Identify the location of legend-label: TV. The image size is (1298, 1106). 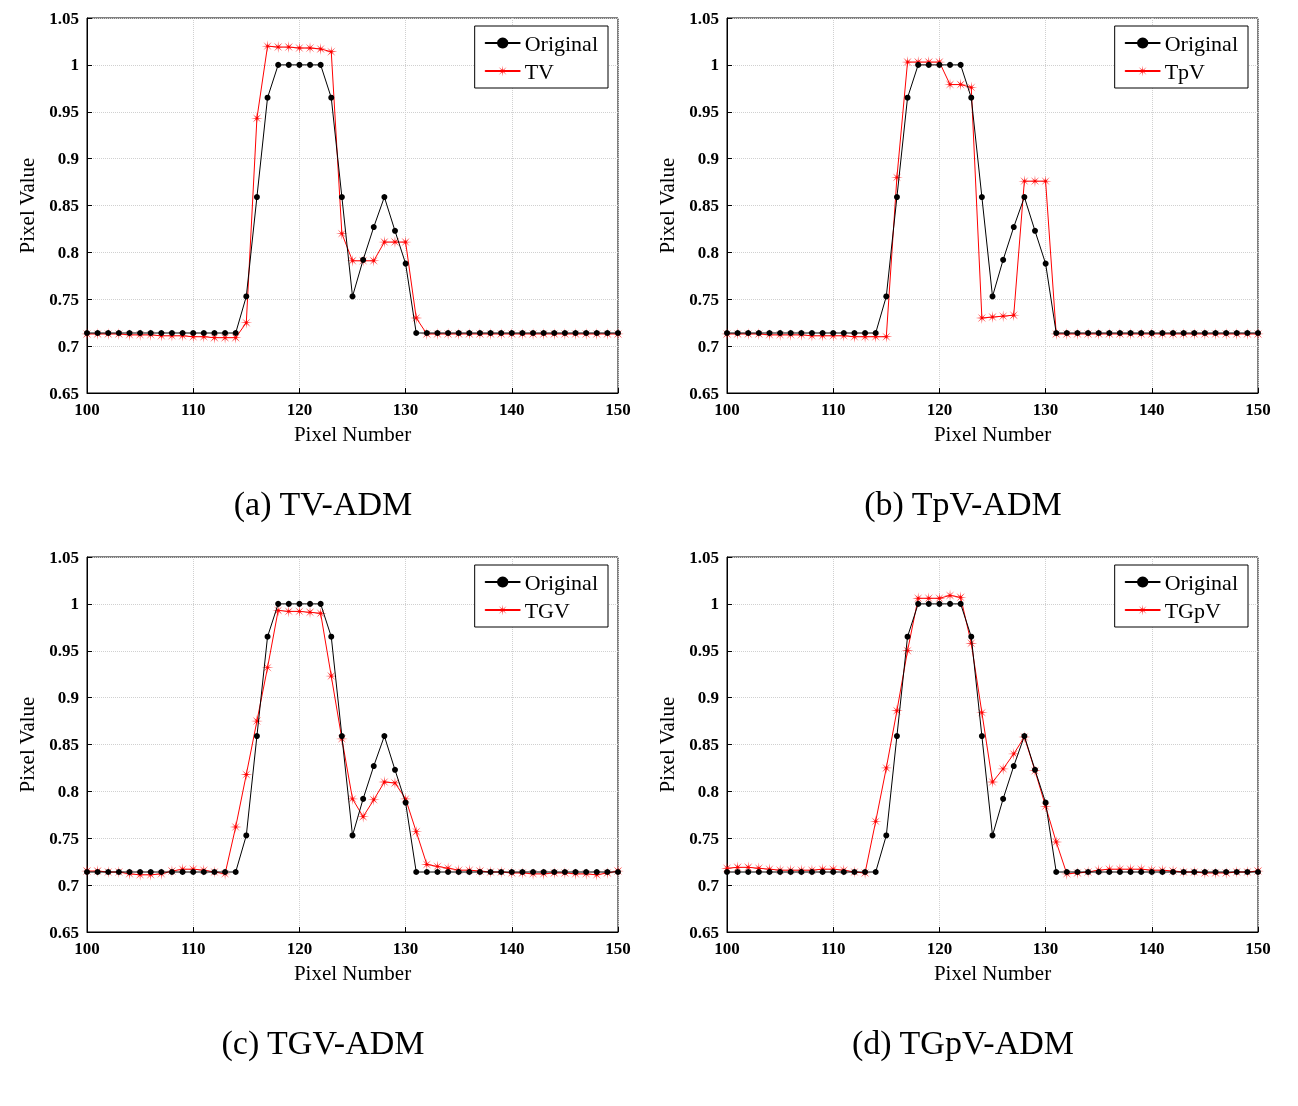
(539, 71).